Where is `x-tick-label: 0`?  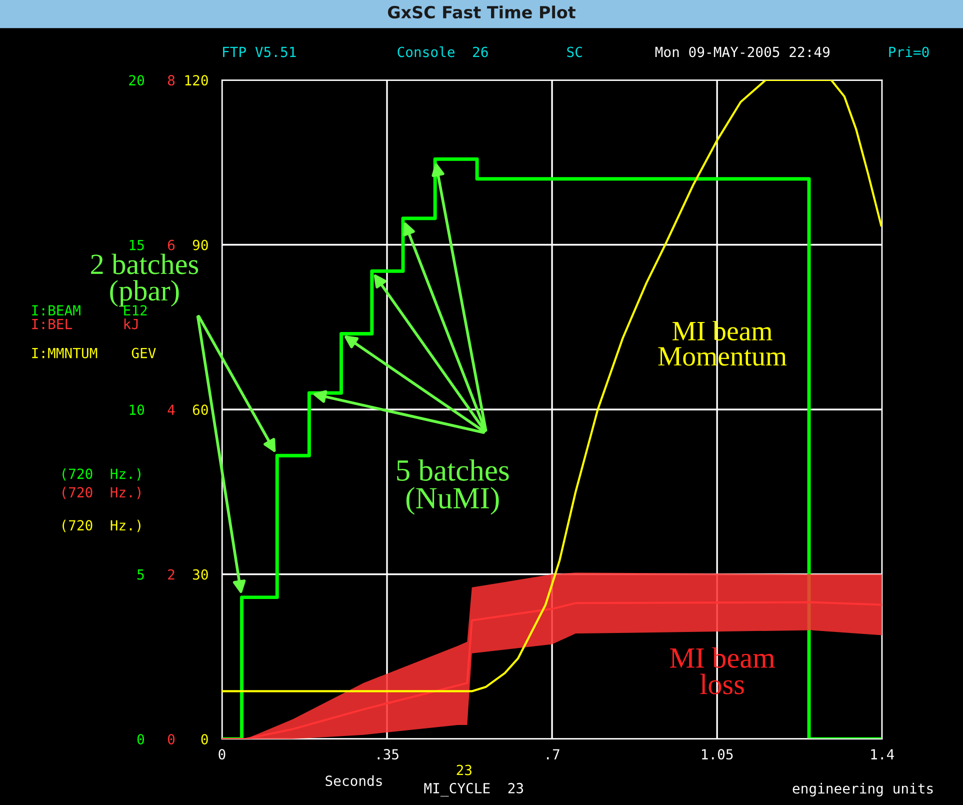
x-tick-label: 0 is located at coordinates (222, 754).